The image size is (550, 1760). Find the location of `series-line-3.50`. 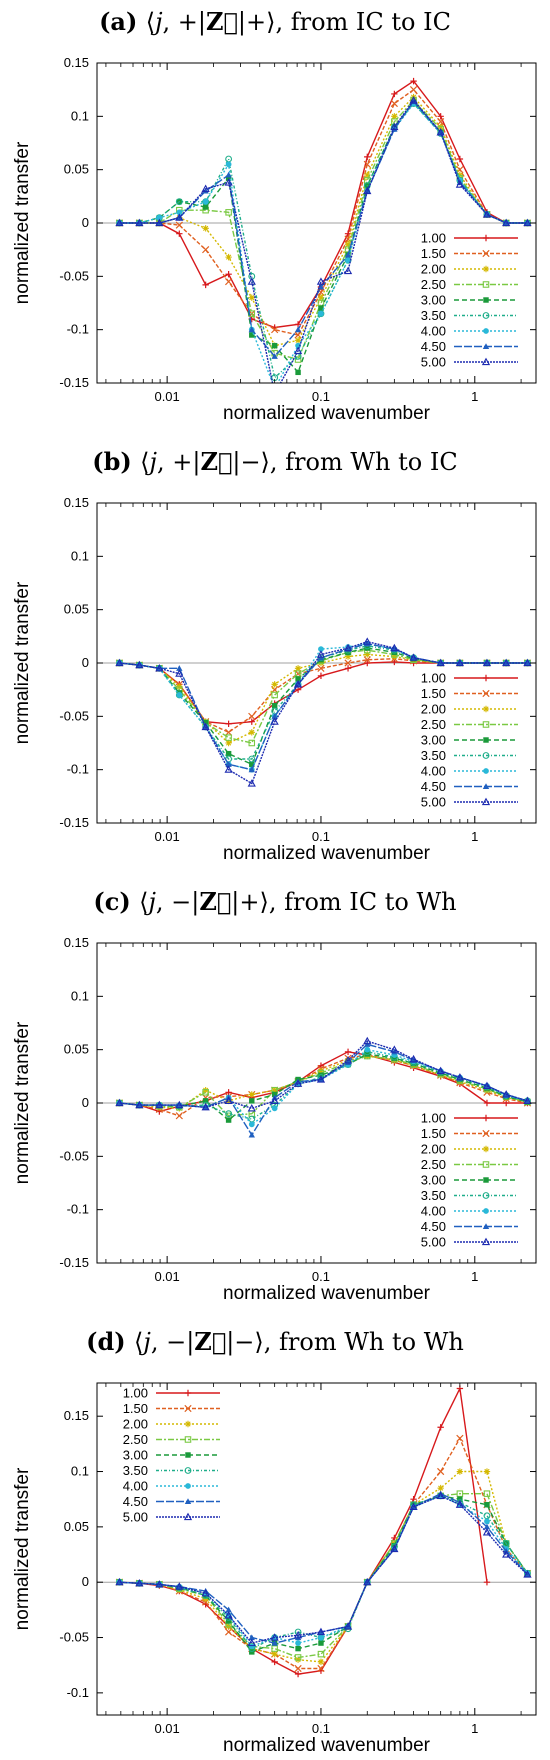

series-line-3.50 is located at coordinates (323, 241).